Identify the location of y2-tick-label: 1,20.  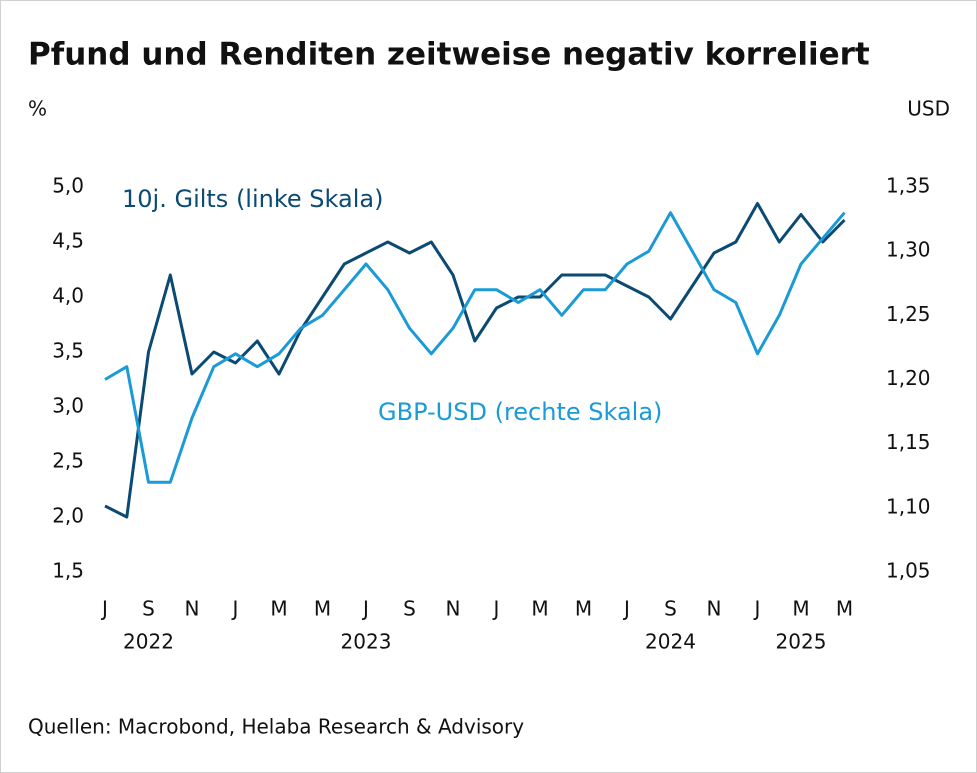
(908, 378).